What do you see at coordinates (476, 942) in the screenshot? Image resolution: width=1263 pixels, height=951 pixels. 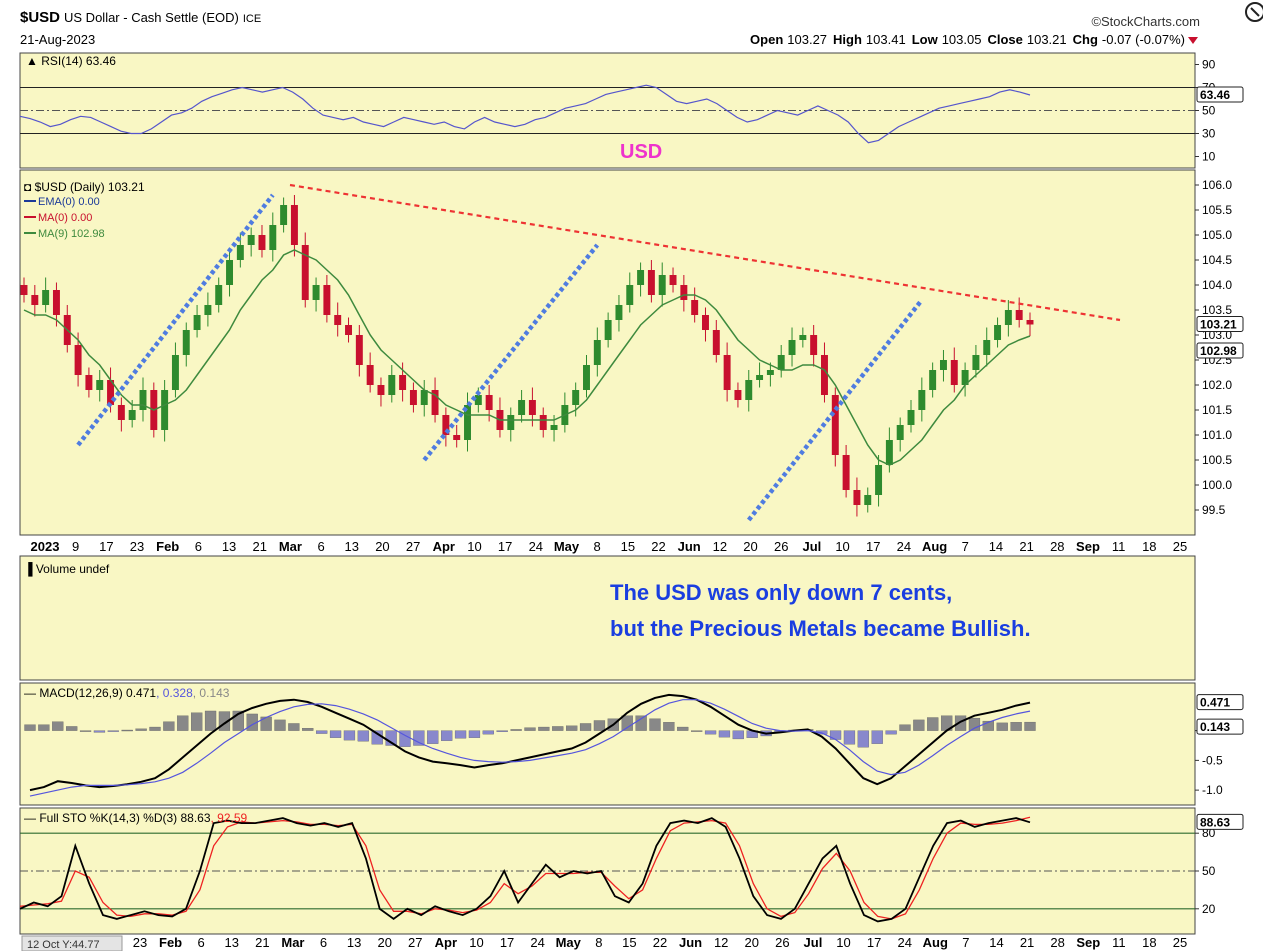 I see `bottom-x-tick-label: 10` at bounding box center [476, 942].